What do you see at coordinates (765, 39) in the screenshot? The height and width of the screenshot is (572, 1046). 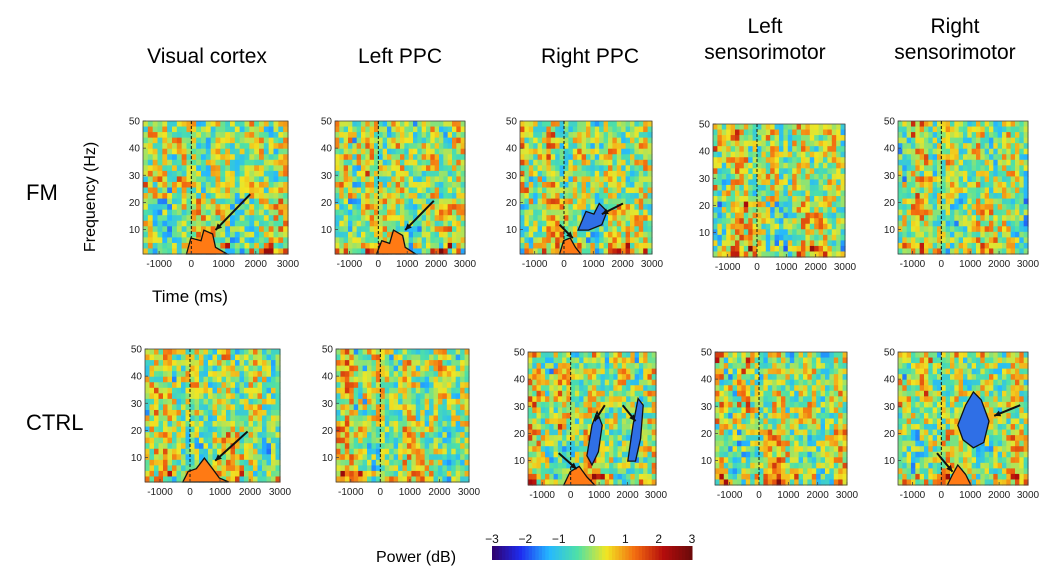 I see `title-left-sensorimotor: Left sensorimotor` at bounding box center [765, 39].